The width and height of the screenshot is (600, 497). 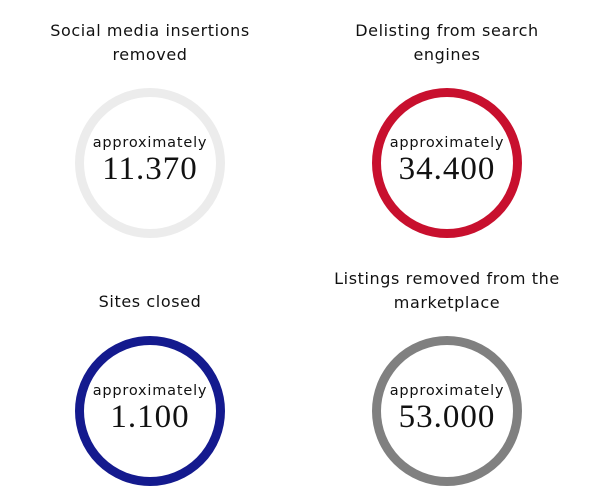 I want to click on stat-ring: approximately 34.400, so click(x=447, y=163).